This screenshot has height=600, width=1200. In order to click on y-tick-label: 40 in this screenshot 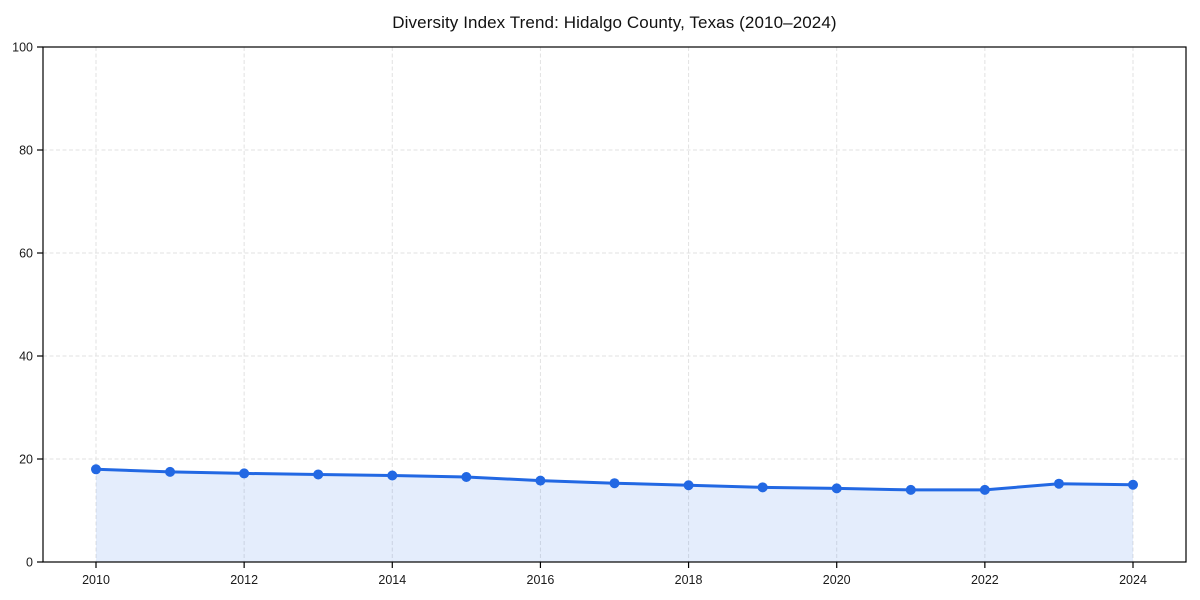, I will do `click(26, 357)`.